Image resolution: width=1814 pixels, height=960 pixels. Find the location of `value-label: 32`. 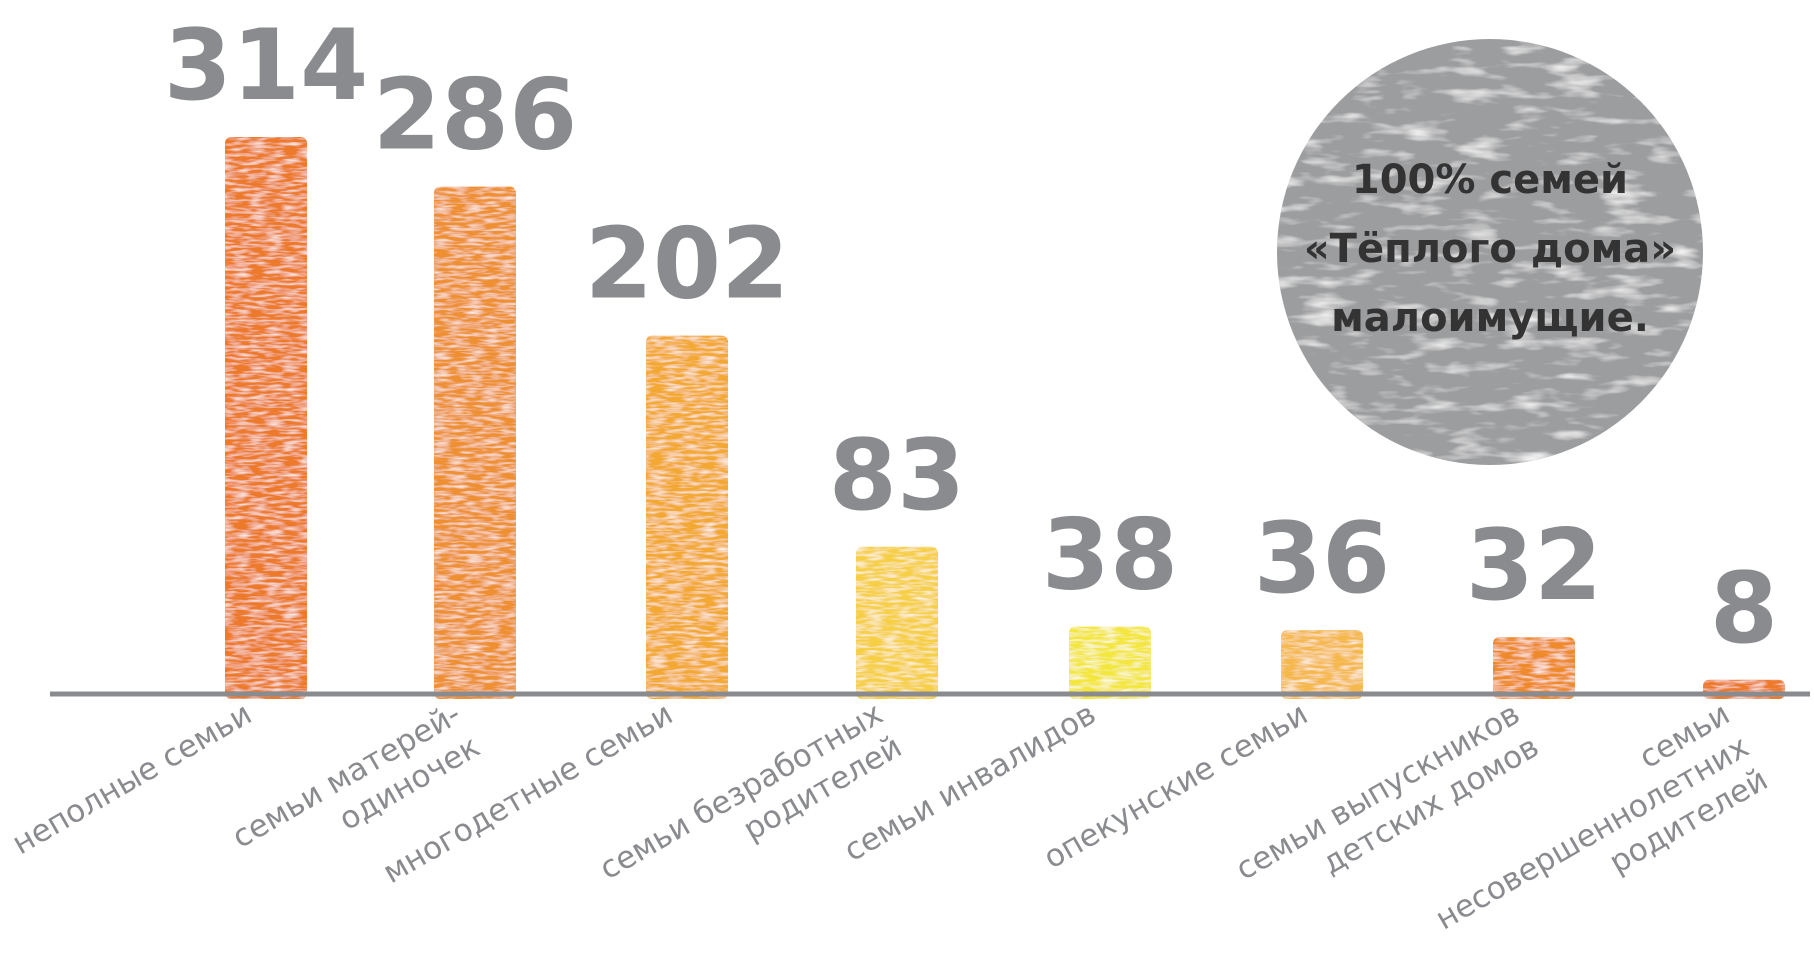

value-label: 32 is located at coordinates (1534, 566).